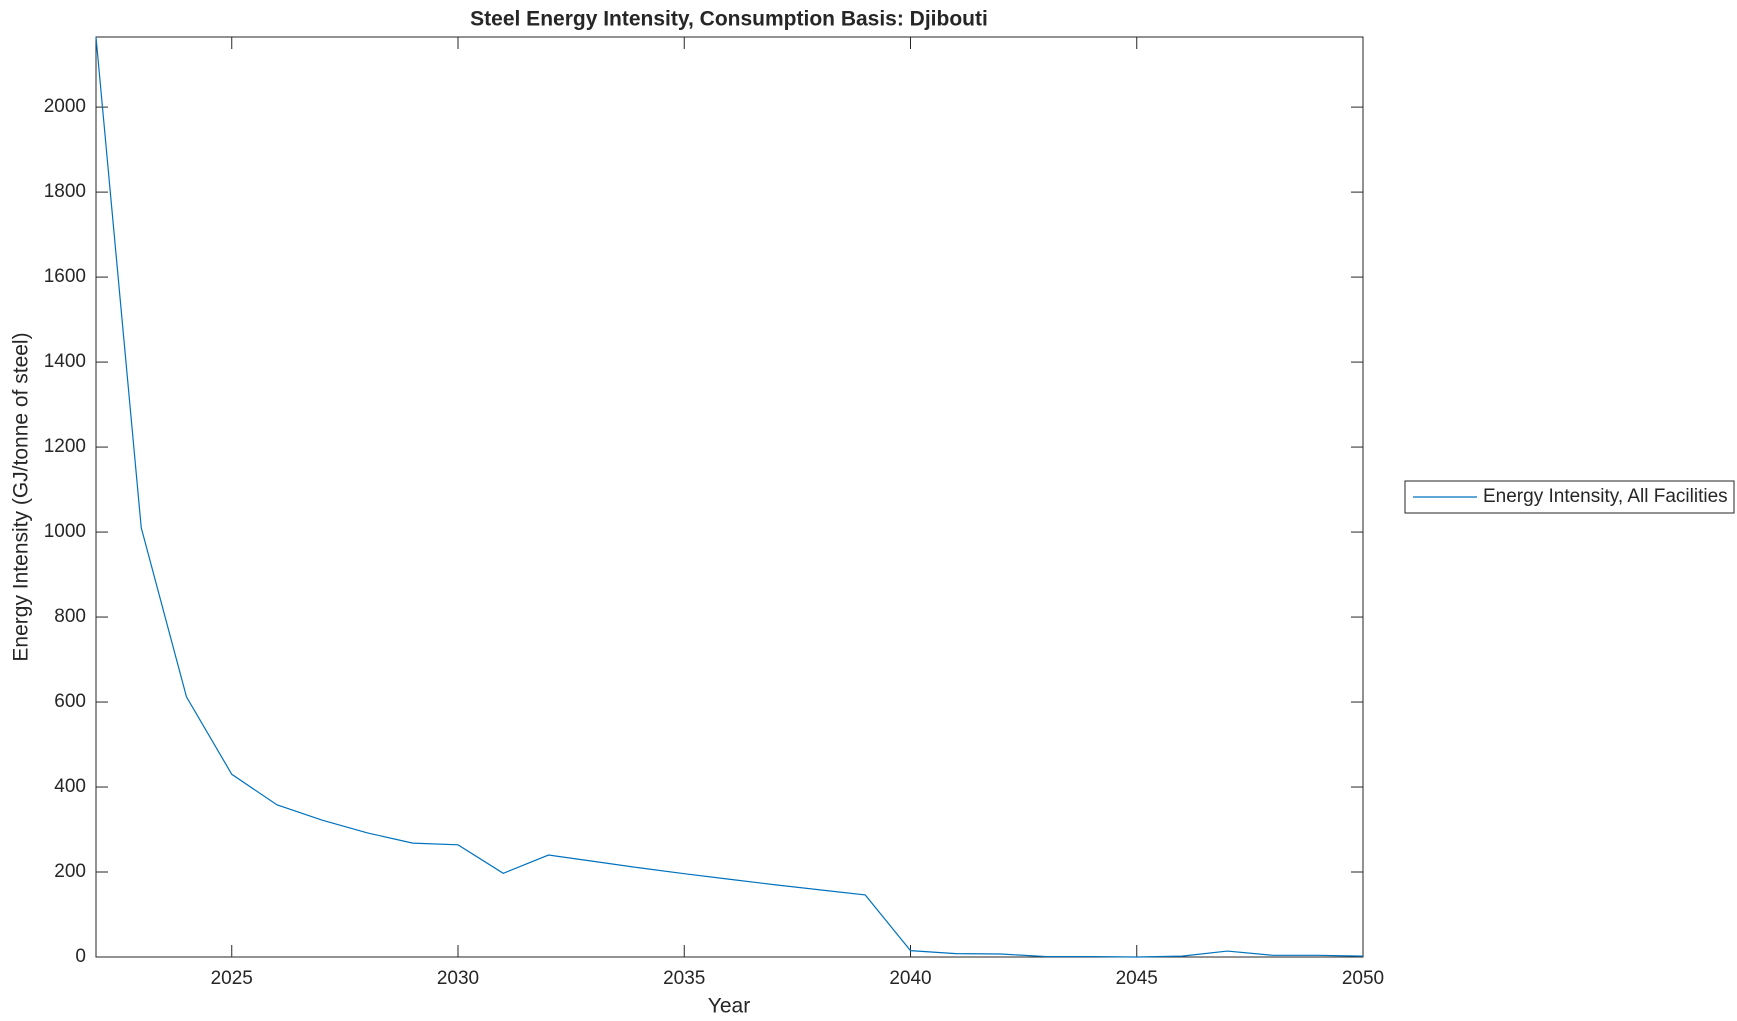 This screenshot has width=1737, height=1021. I want to click on legend-label: Energy Intensity, All Facilities, so click(1605, 496).